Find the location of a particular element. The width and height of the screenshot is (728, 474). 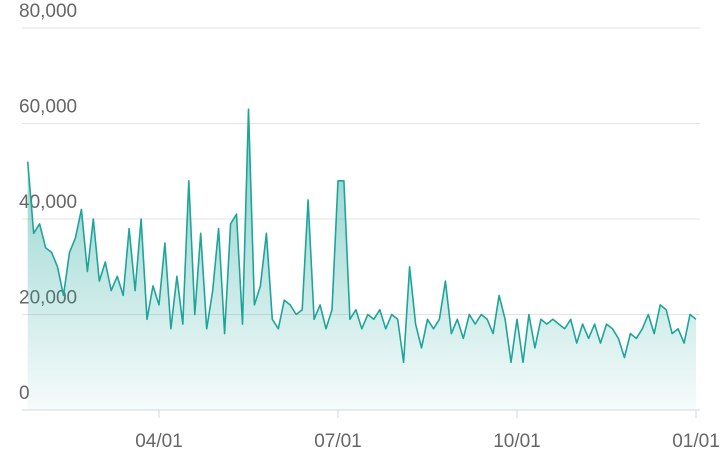

y-tick-label: 40,000 is located at coordinates (48, 202).